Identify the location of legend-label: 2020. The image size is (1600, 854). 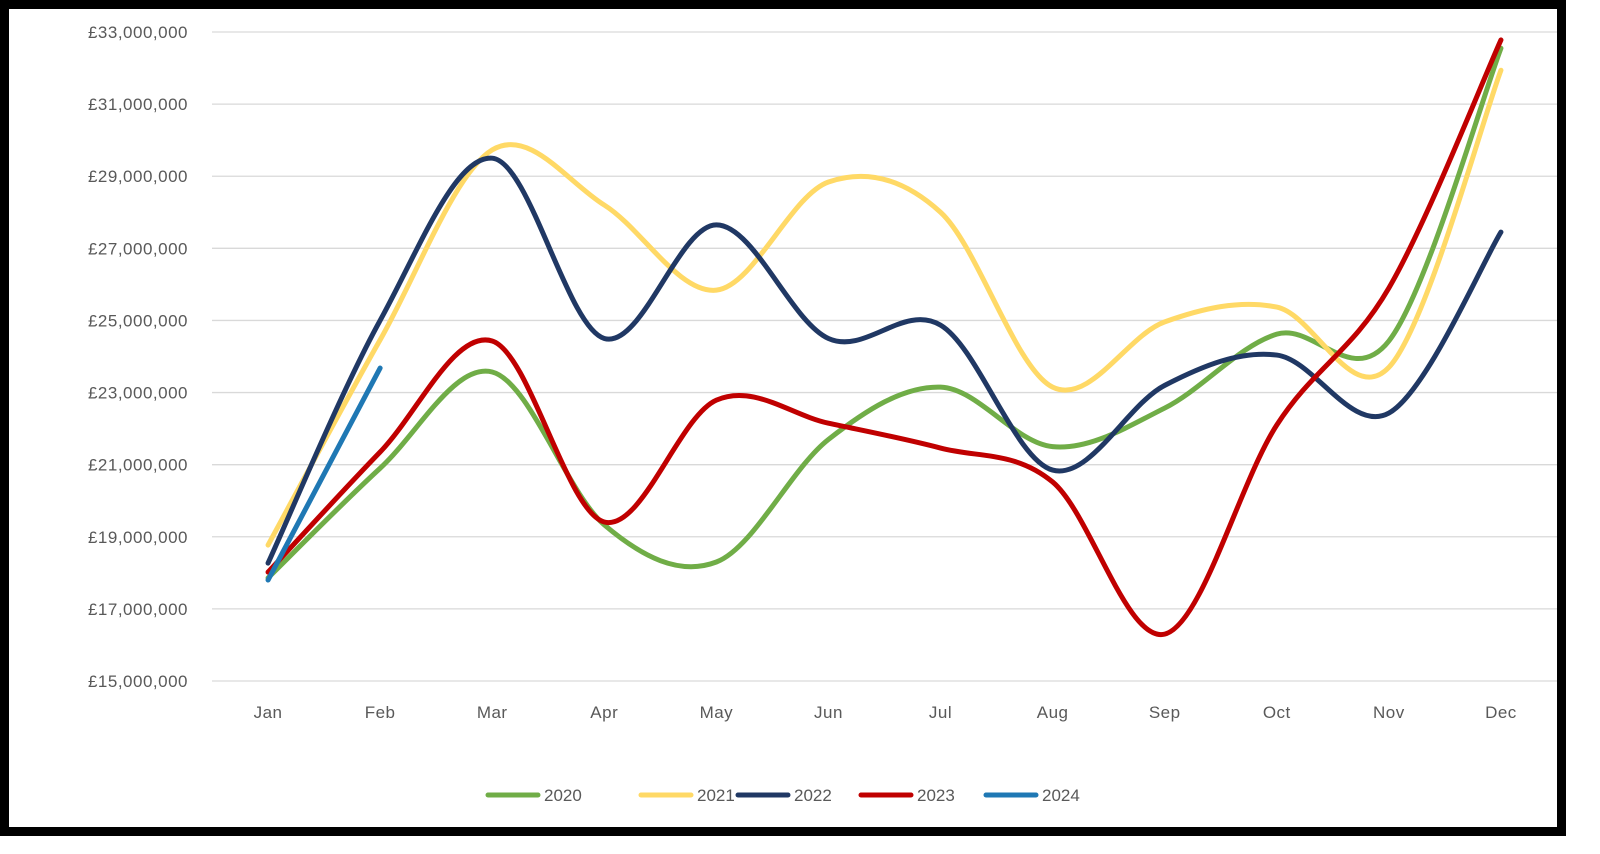
(563, 795).